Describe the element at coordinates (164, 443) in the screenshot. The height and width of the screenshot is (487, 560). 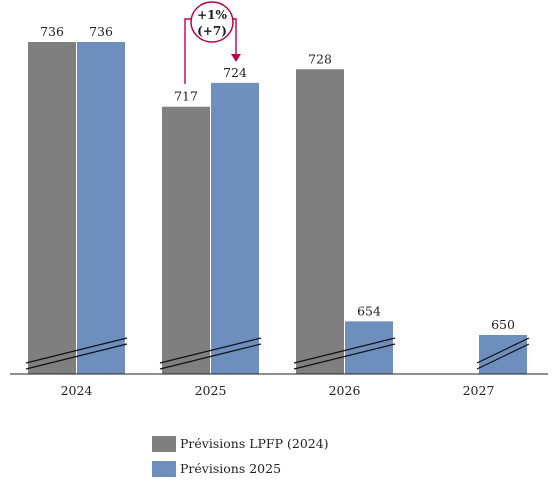
I see `legend-swatch-lpfp` at that location.